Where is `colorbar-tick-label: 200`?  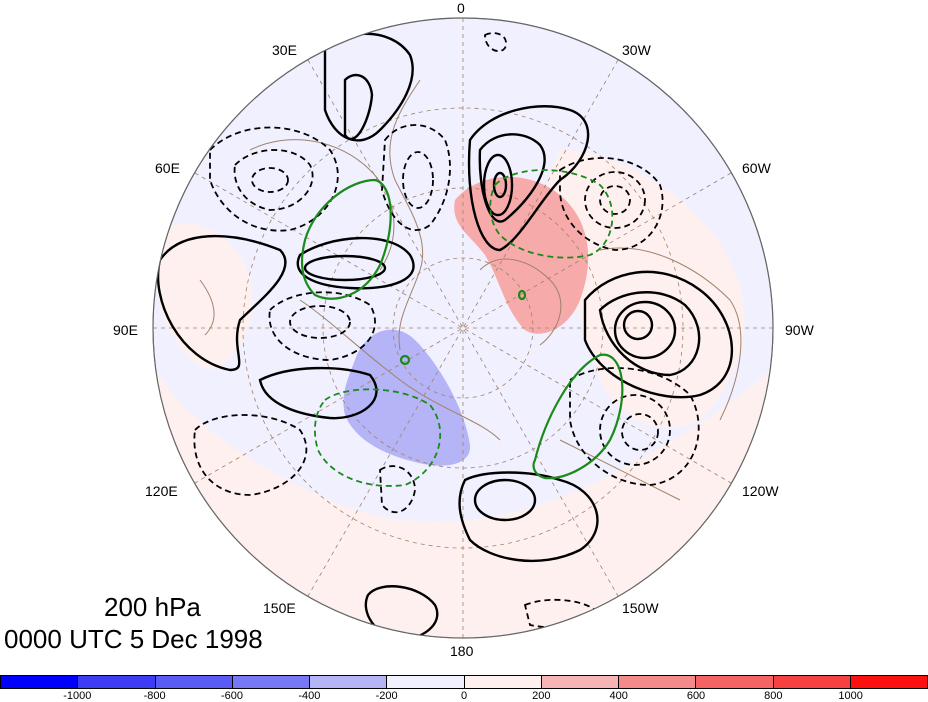 colorbar-tick-label: 200 is located at coordinates (541, 696).